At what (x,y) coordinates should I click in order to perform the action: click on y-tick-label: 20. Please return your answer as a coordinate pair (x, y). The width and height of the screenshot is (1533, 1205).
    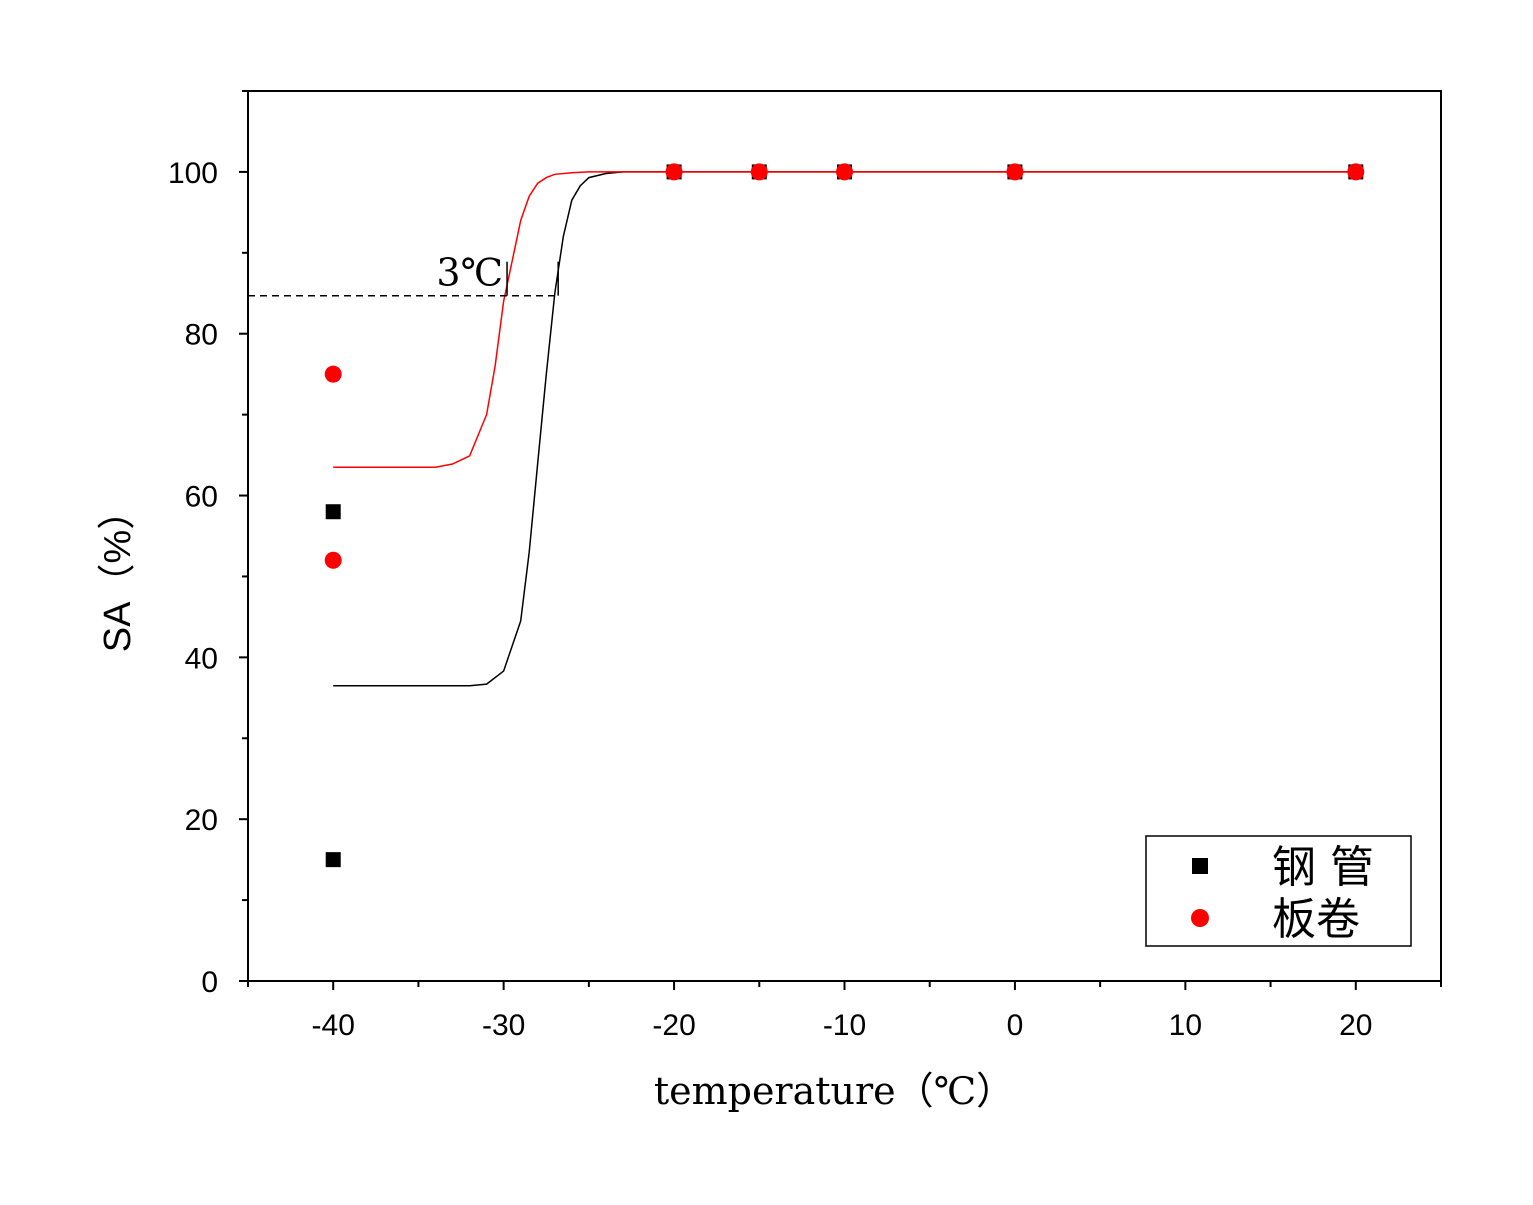
    Looking at the image, I should click on (201, 820).